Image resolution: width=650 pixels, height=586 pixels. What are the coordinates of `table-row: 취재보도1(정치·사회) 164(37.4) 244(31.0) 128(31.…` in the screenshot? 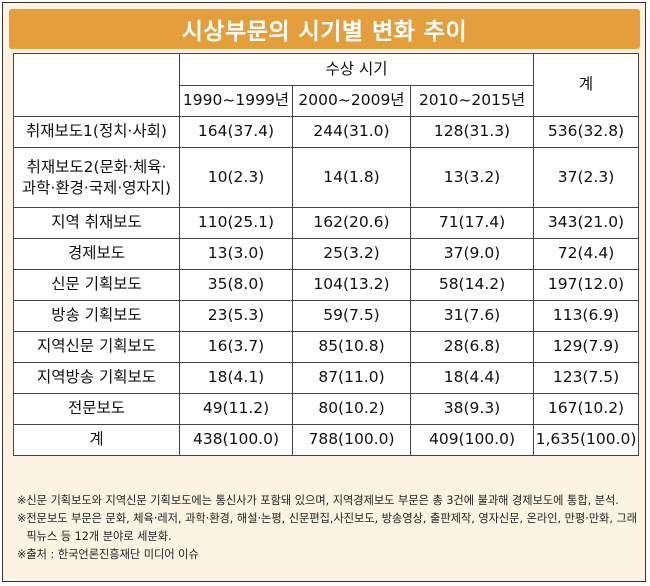 It's located at (326, 132).